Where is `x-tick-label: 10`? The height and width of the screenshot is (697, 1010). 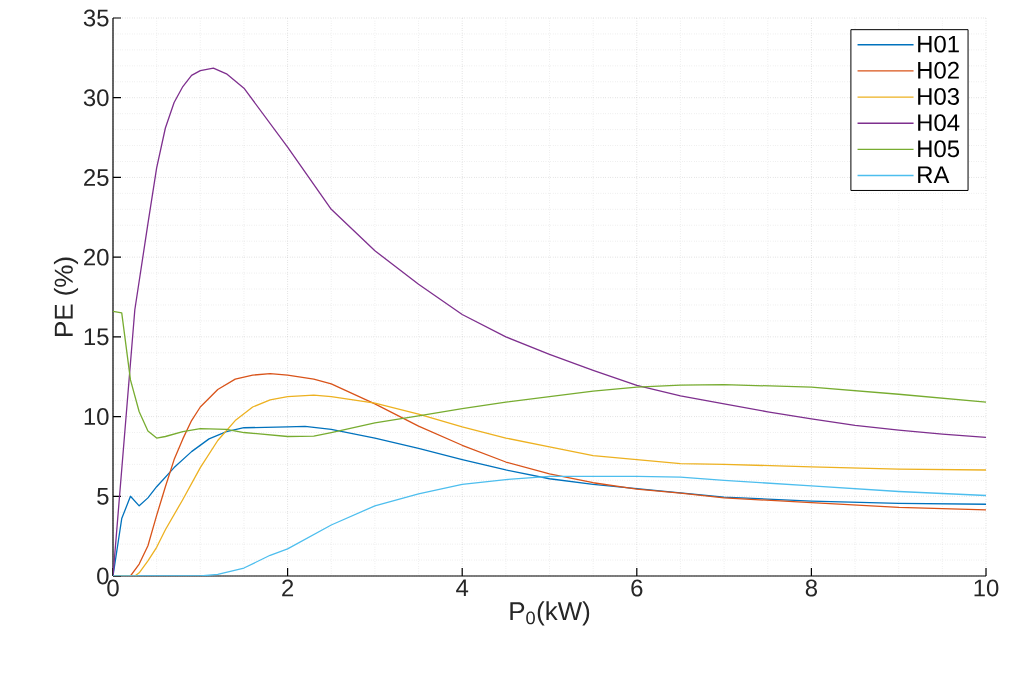 x-tick-label: 10 is located at coordinates (986, 588).